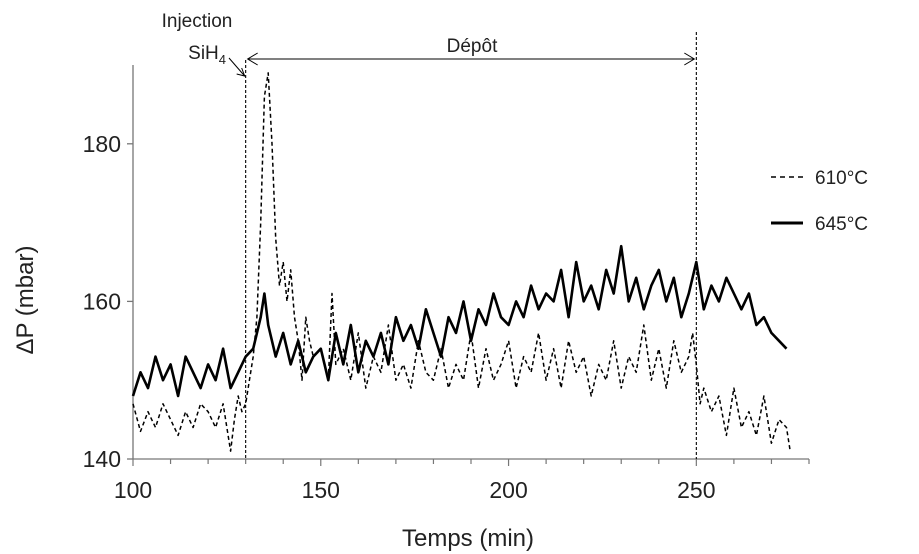  What do you see at coordinates (203, 53) in the screenshot?
I see `annotation-sih4-main: SiH` at bounding box center [203, 53].